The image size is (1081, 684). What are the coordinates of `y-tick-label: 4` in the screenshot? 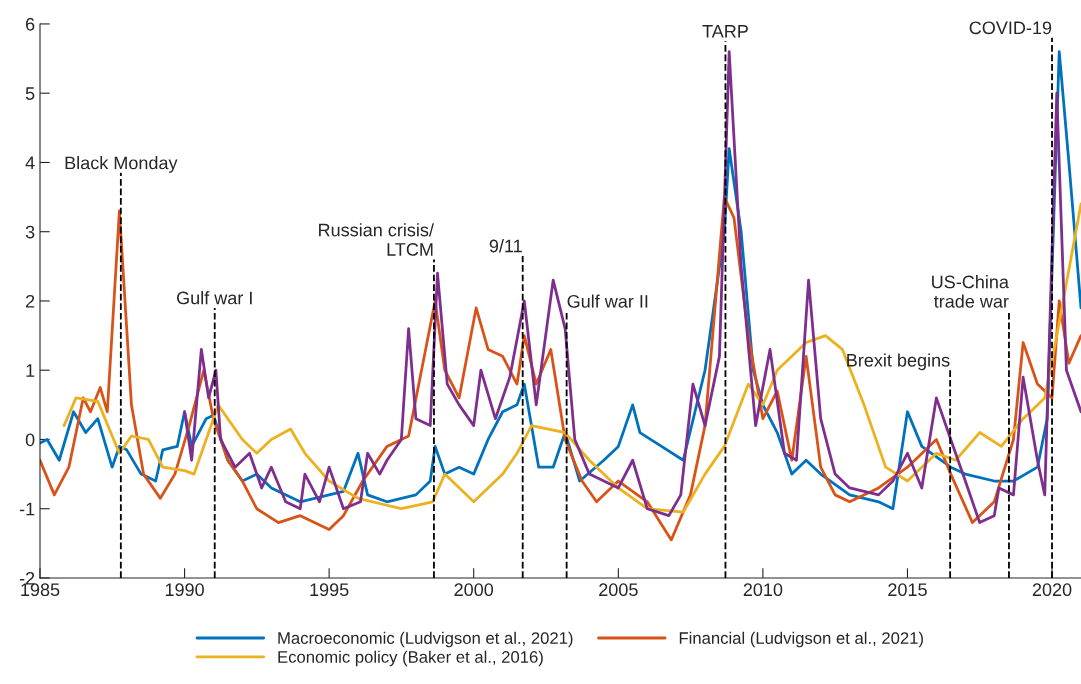 It's located at (30, 162).